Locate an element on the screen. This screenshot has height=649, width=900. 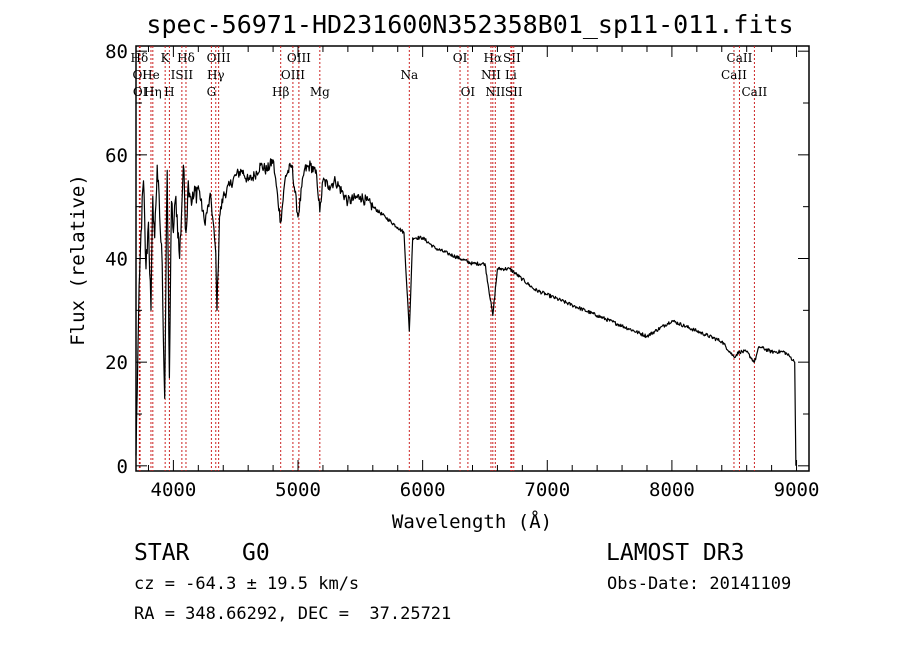
x-tick-label: 8000 is located at coordinates (672, 490).